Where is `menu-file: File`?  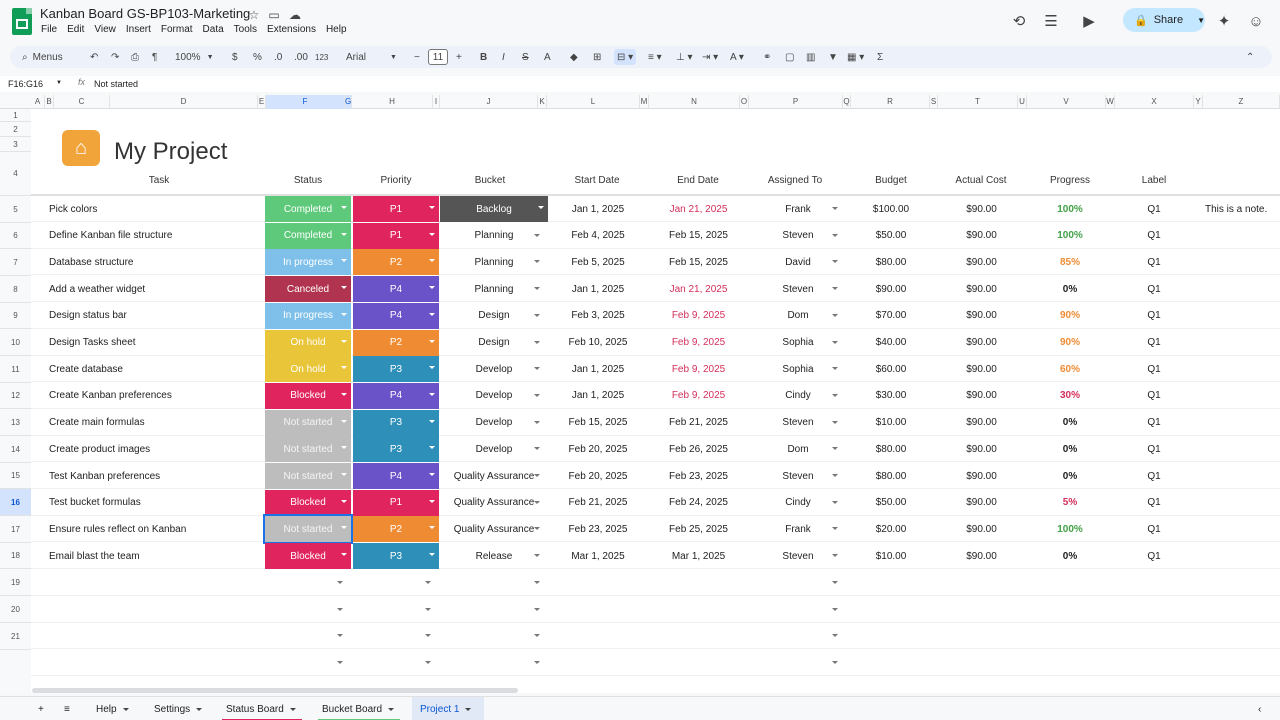
menu-file: File is located at coordinates (49, 29).